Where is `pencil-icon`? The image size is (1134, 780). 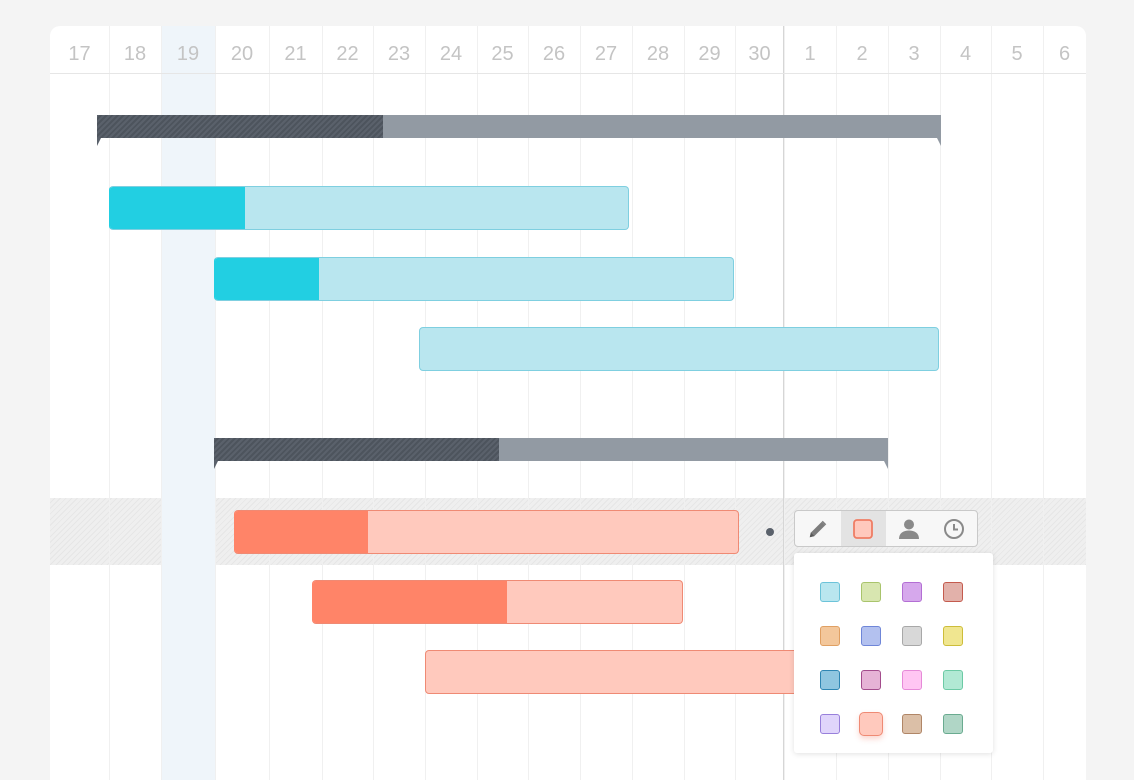 pencil-icon is located at coordinates (818, 529).